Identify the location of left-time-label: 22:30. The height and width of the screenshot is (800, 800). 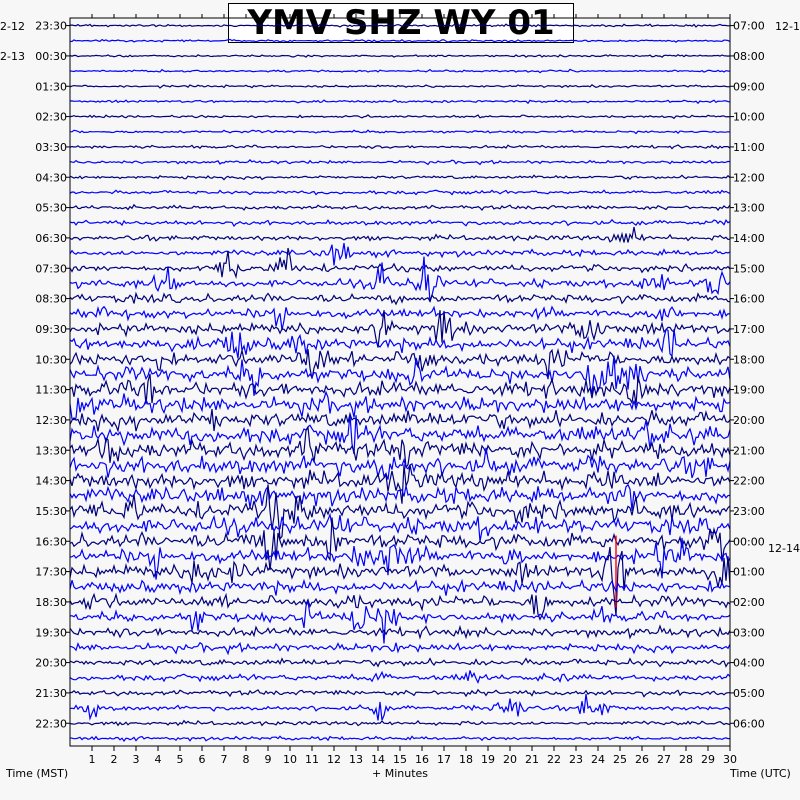
(51, 723).